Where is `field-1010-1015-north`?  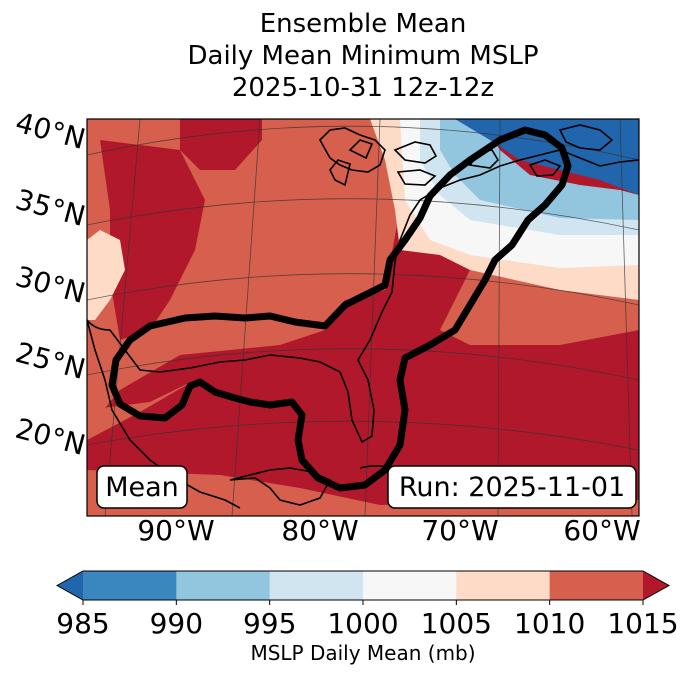 field-1010-1015-north is located at coordinates (221, 144).